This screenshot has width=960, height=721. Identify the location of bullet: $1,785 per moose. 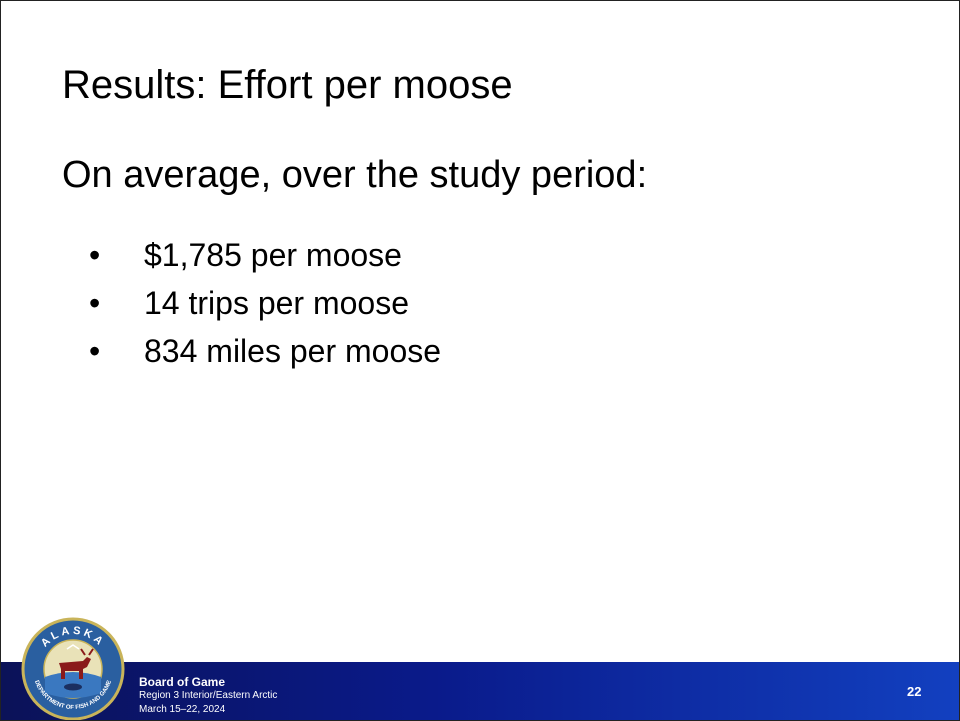
(221, 259).